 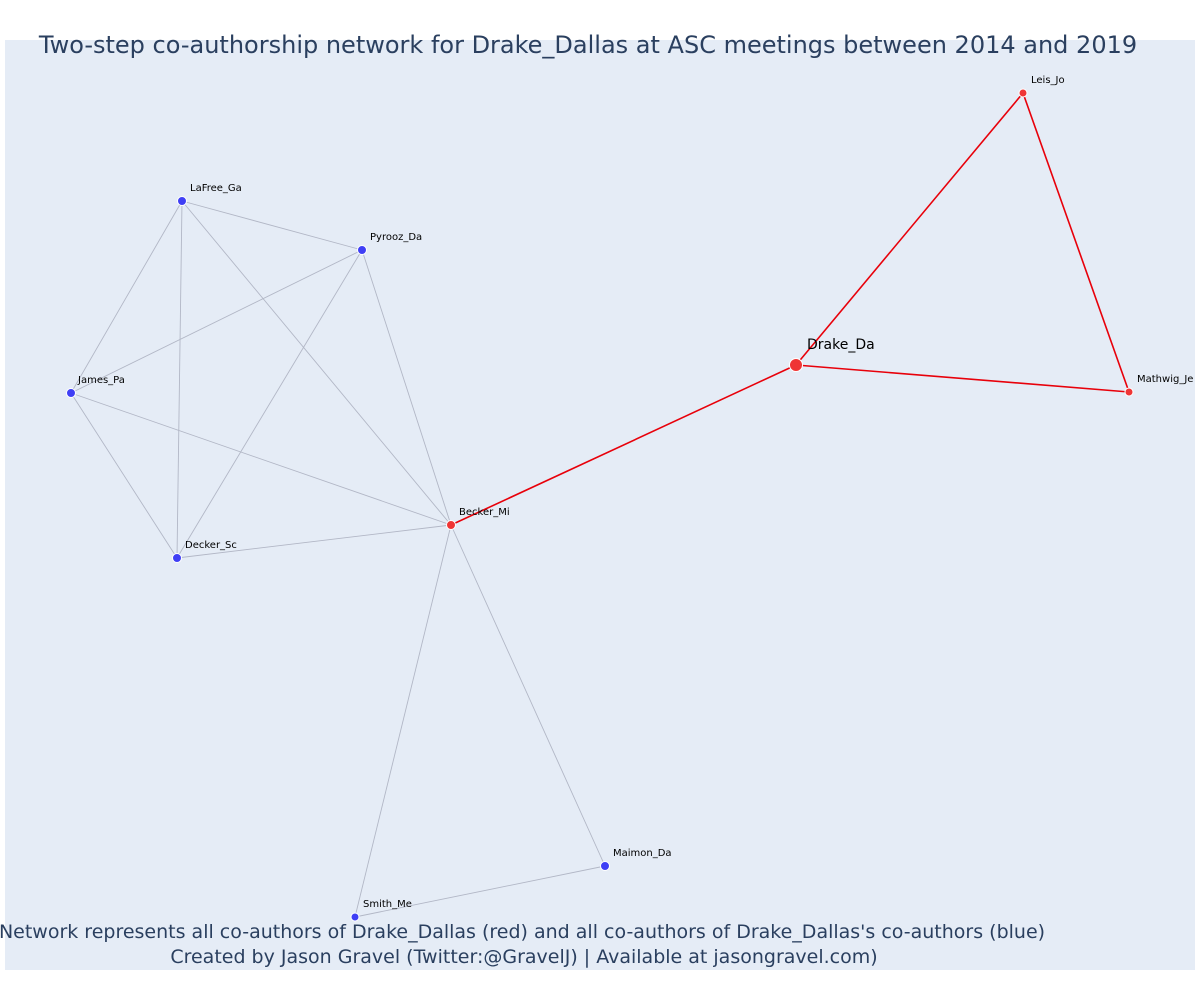 What do you see at coordinates (528, 695) in the screenshot?
I see `edge-becker_mi-maimon_da` at bounding box center [528, 695].